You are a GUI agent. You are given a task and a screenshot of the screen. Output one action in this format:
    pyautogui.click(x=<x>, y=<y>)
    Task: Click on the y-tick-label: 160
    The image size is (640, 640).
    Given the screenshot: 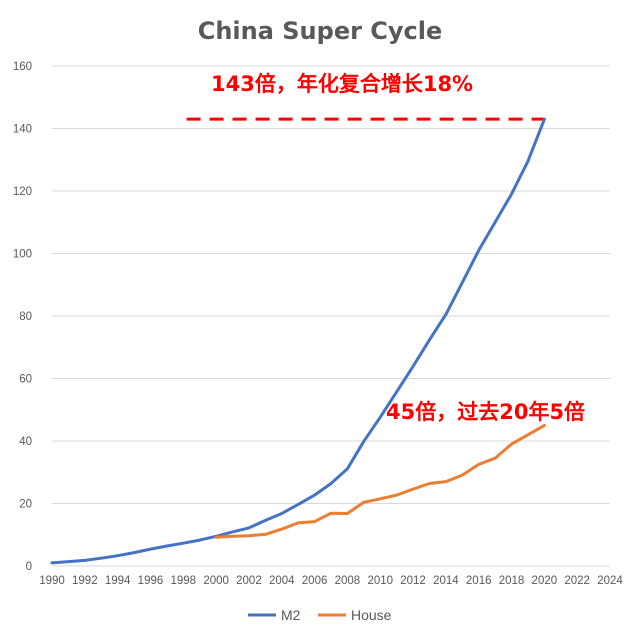 What is the action you would take?
    pyautogui.click(x=22, y=67)
    